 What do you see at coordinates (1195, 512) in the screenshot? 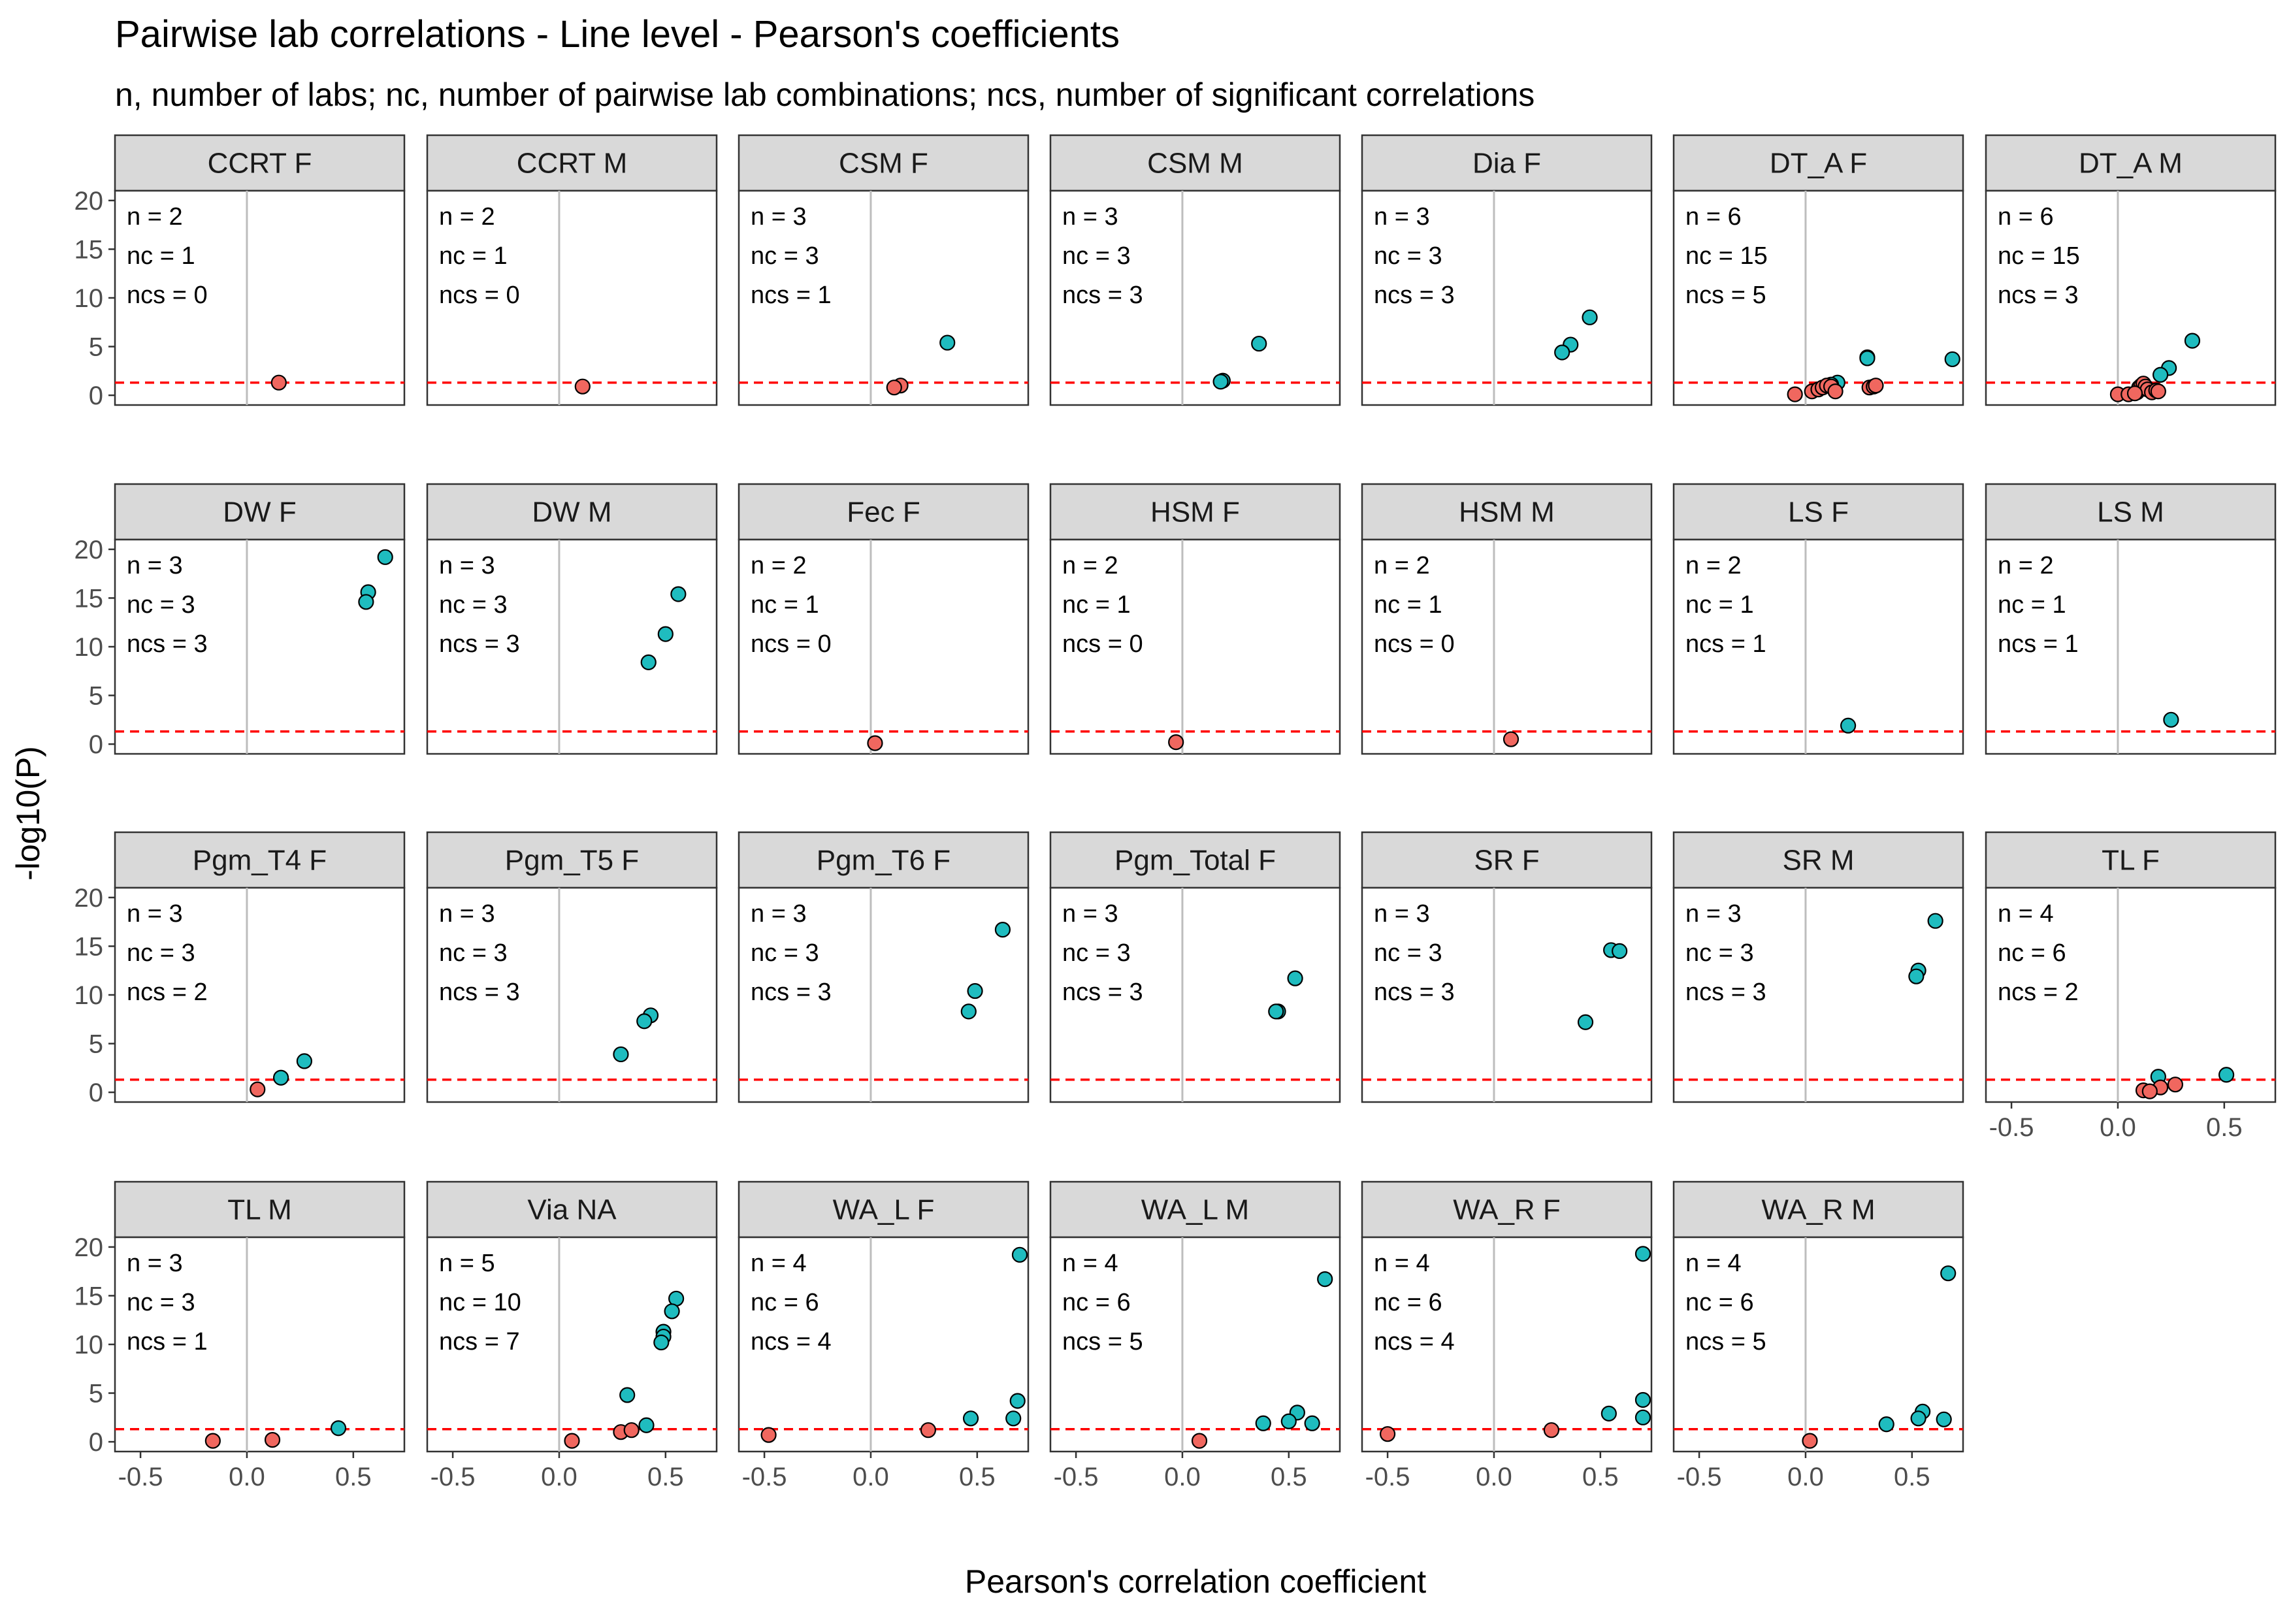
I see `facet-strip-label: HSM F` at bounding box center [1195, 512].